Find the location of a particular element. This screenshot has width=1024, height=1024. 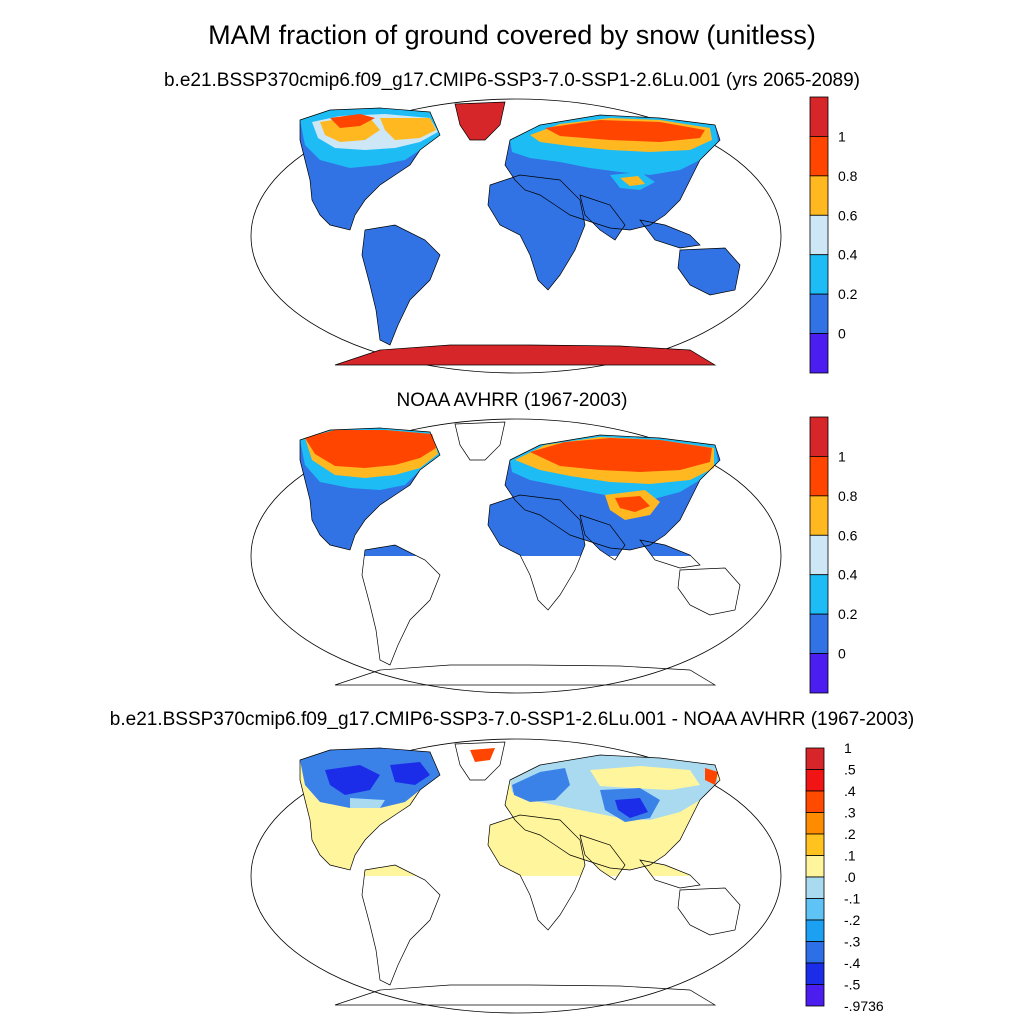

panel-3-map is located at coordinates (516, 876).